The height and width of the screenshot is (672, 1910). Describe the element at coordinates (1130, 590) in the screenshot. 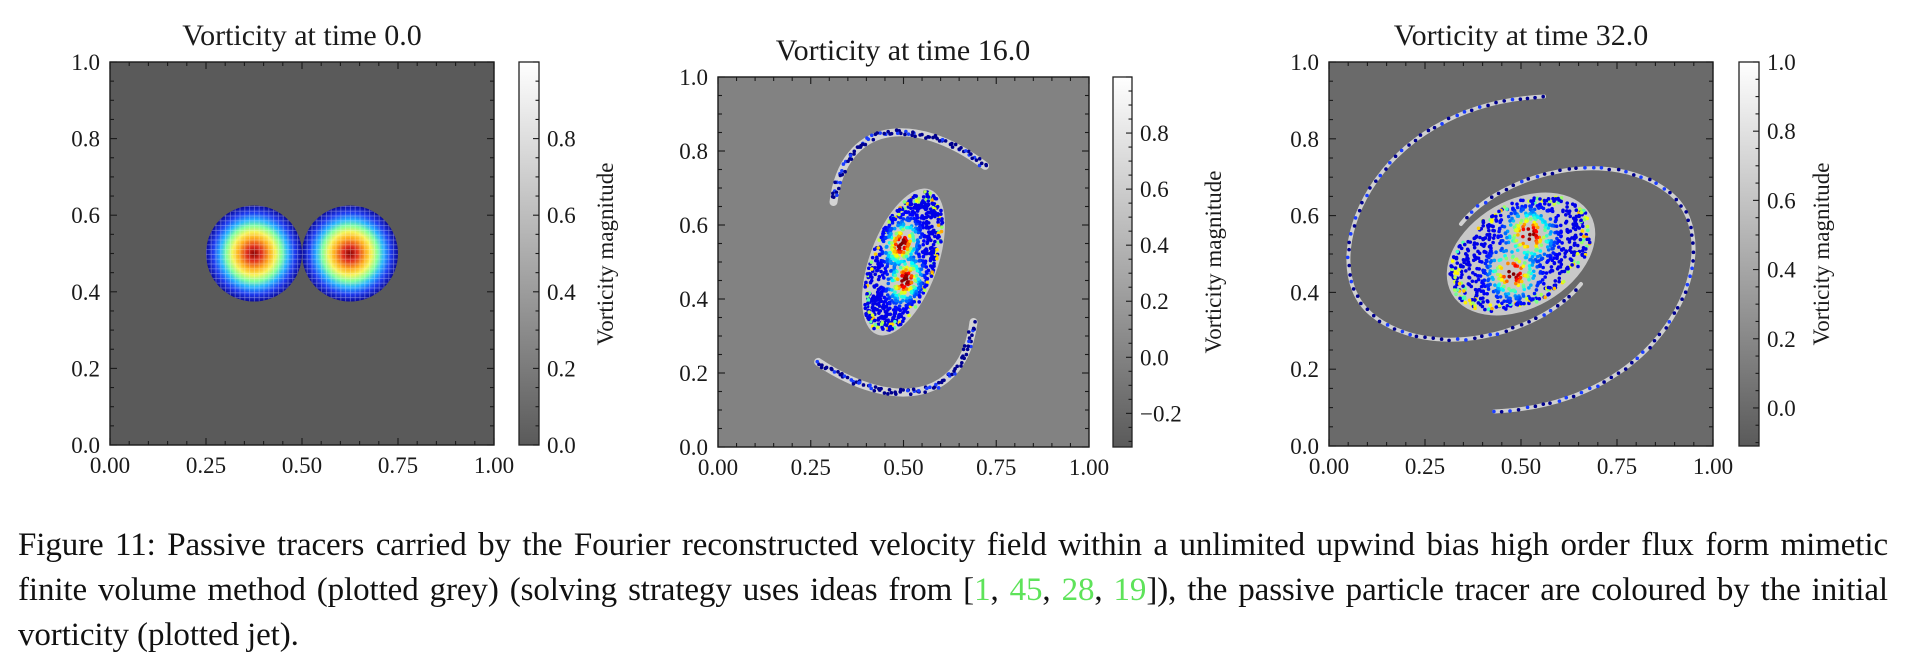

I see `citation-link: 19` at that location.